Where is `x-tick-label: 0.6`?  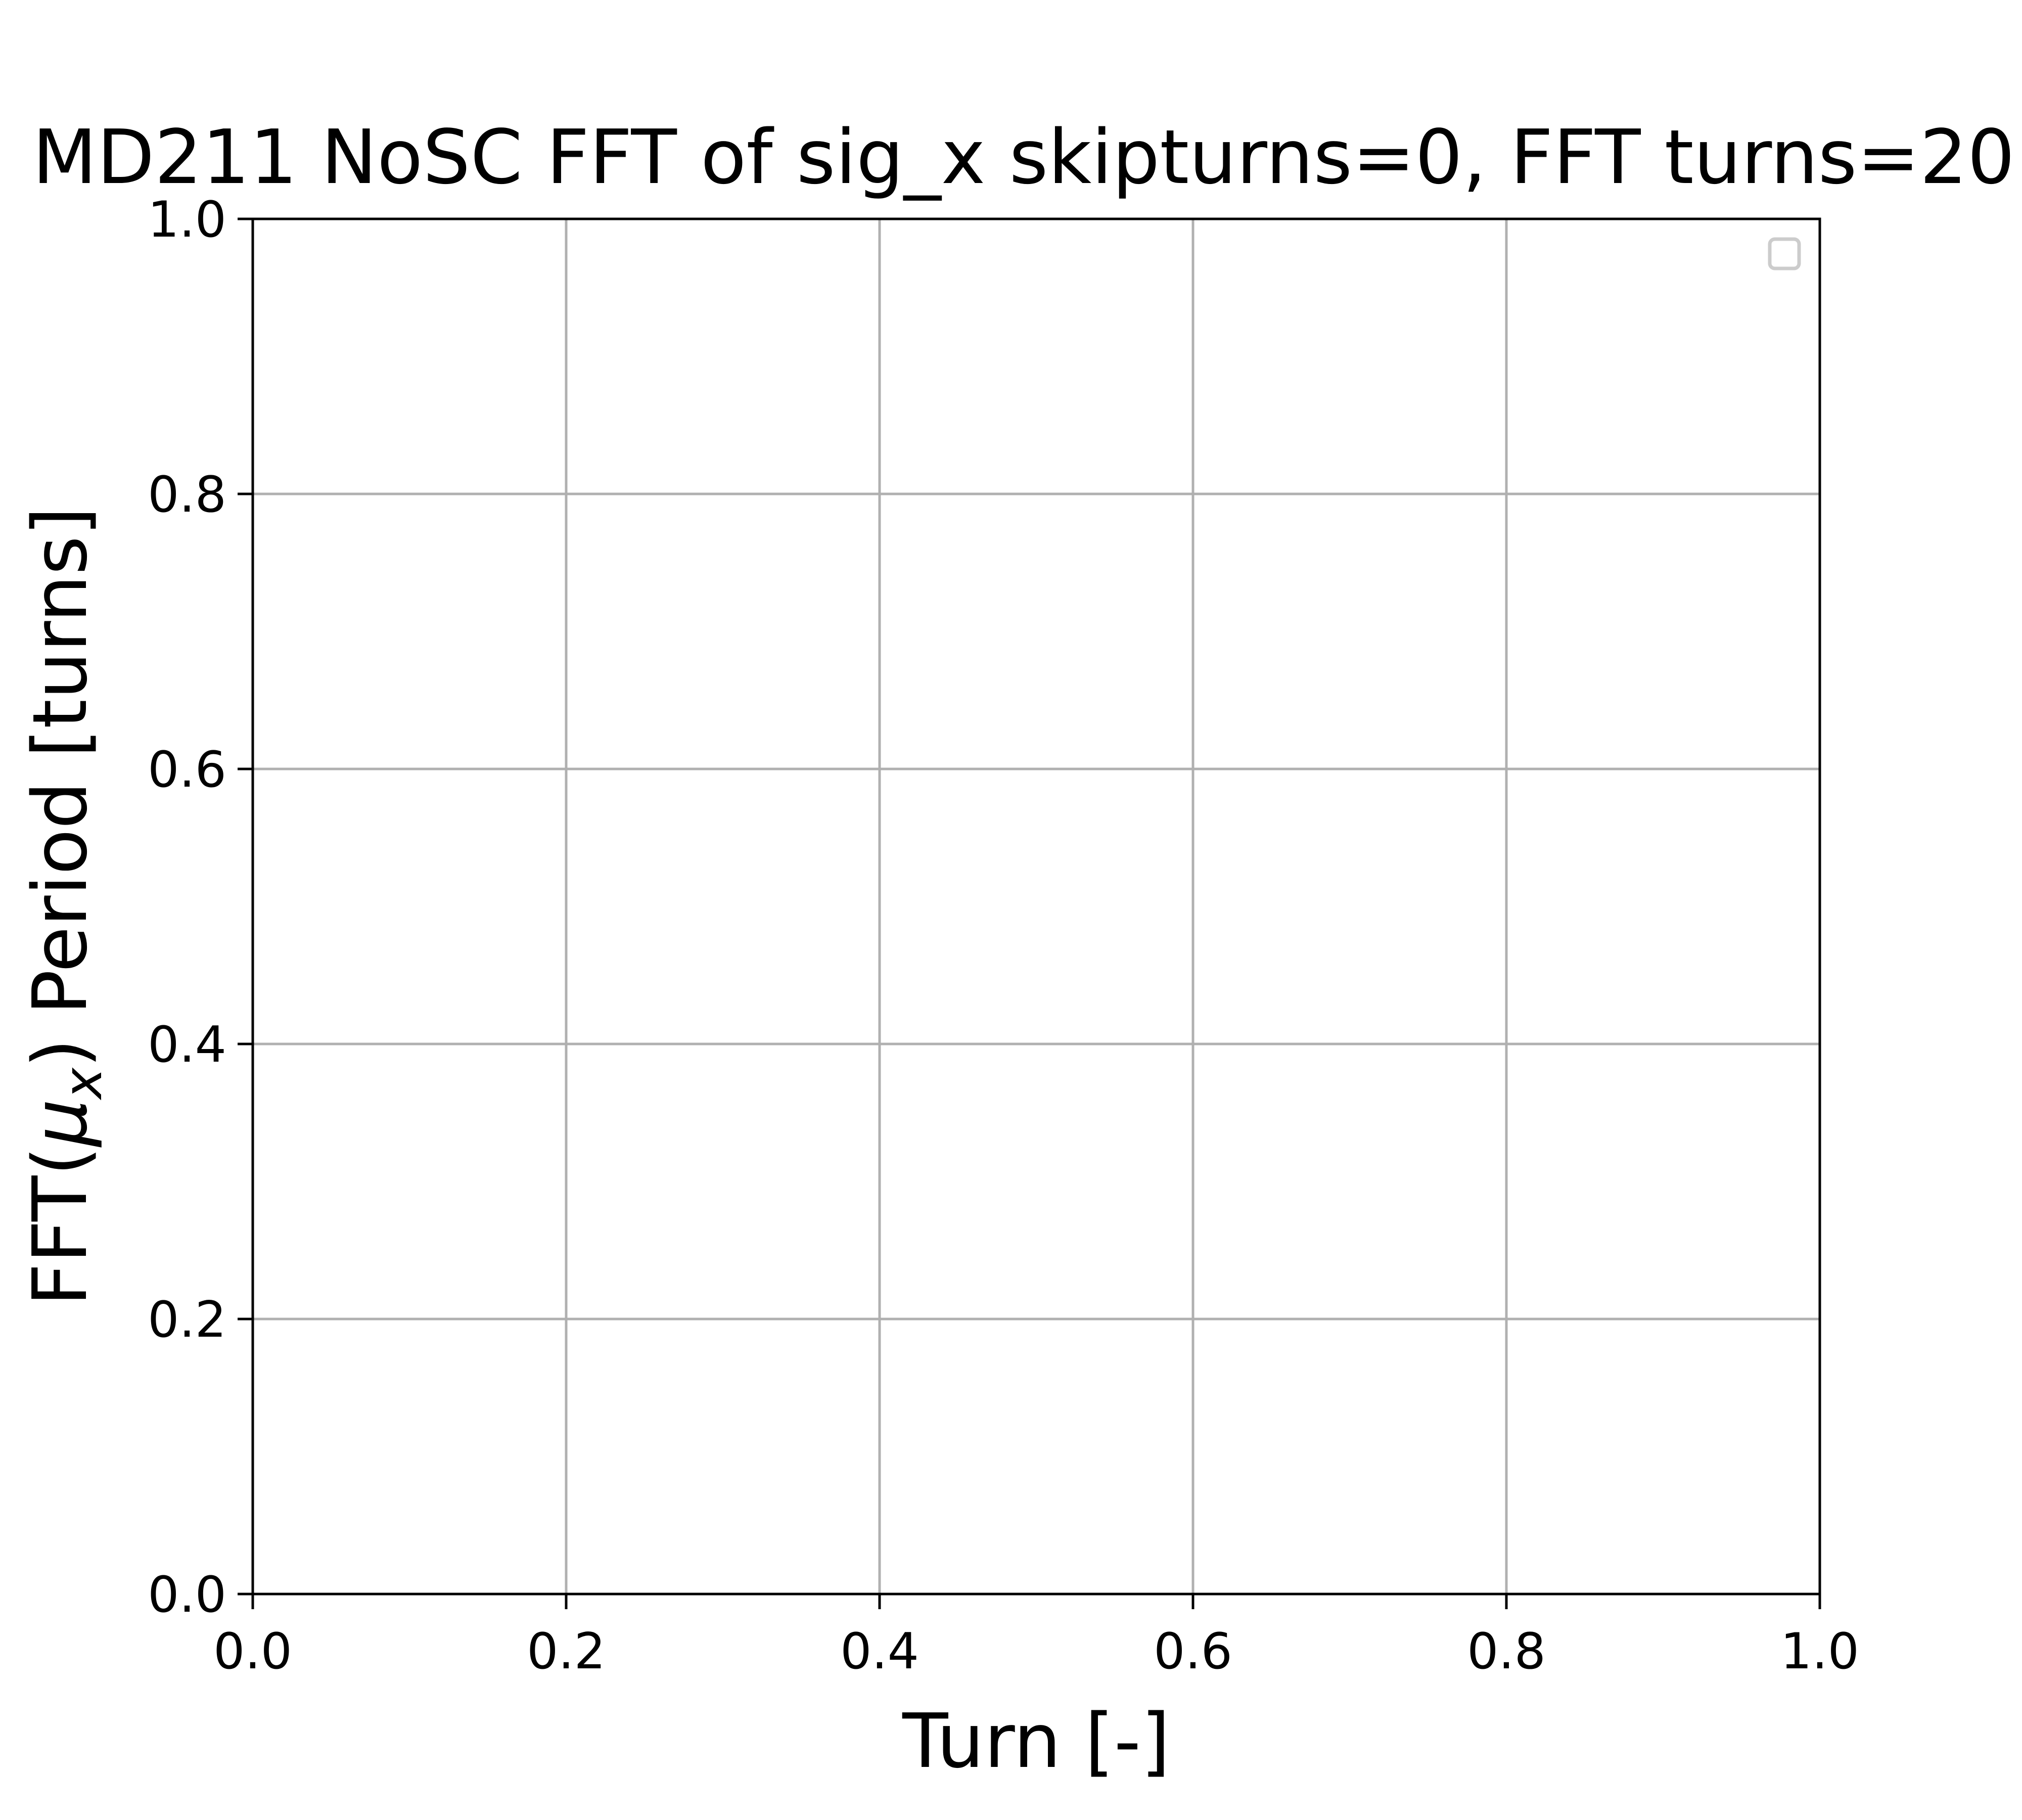 x-tick-label: 0.6 is located at coordinates (1193, 1651).